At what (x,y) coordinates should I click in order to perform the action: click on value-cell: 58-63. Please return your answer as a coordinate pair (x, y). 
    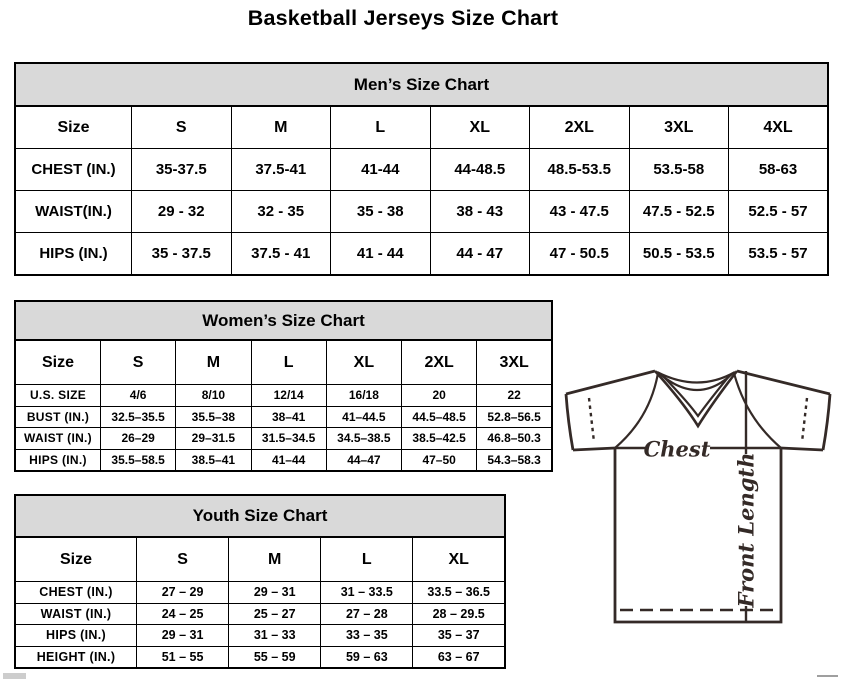
    Looking at the image, I should click on (778, 169).